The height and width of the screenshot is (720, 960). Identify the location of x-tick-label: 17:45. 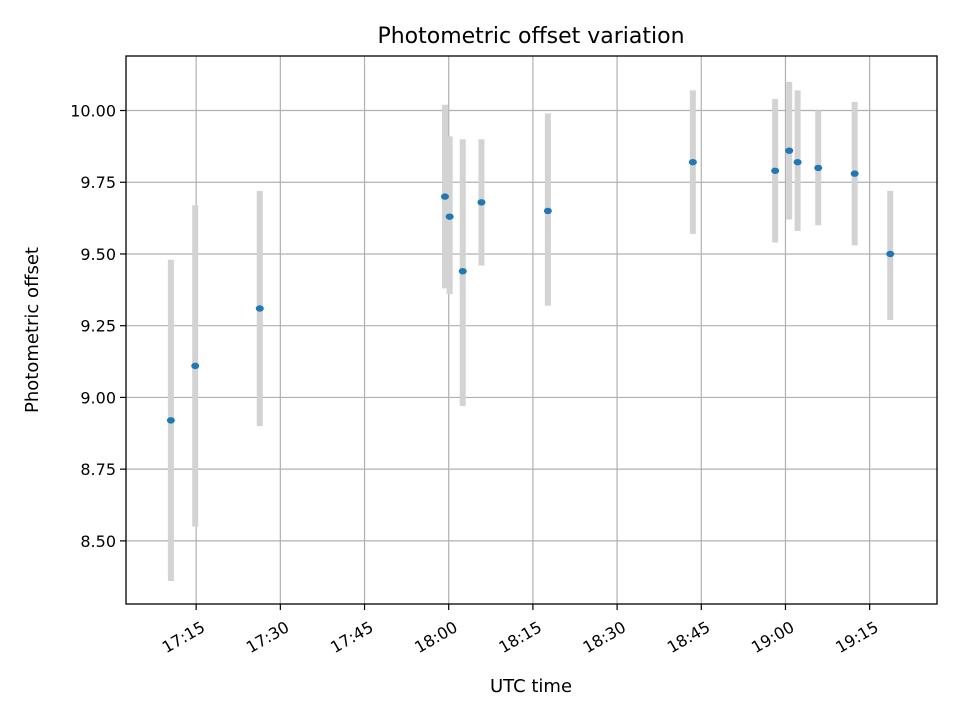
(351, 637).